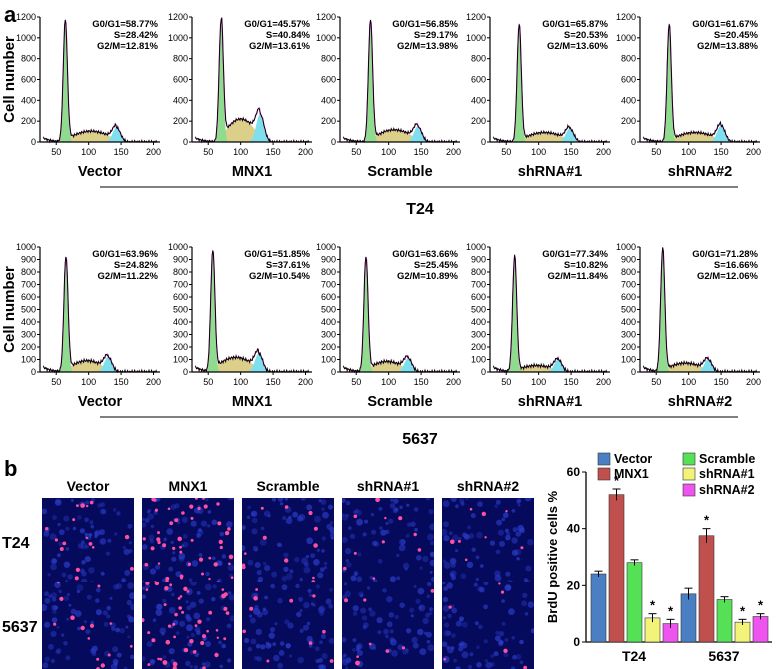 This screenshot has width=778, height=669. I want to click on g0g1-peak-area, so click(213, 311).